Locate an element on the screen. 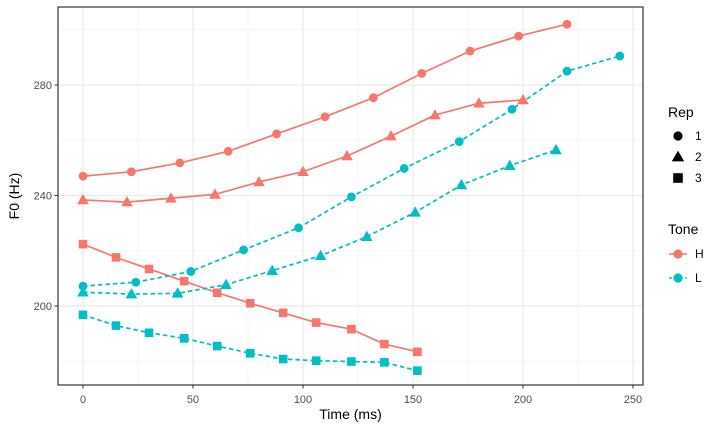 The width and height of the screenshot is (718, 435). x-tick-label: 0 is located at coordinates (83, 400).